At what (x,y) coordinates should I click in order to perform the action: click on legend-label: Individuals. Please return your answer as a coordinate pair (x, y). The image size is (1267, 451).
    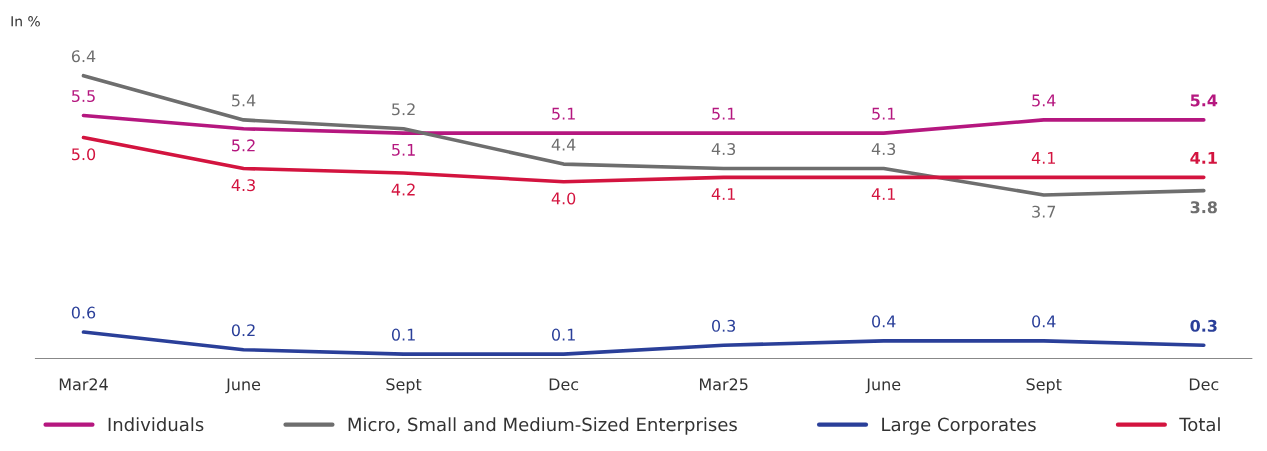
    Looking at the image, I should click on (156, 424).